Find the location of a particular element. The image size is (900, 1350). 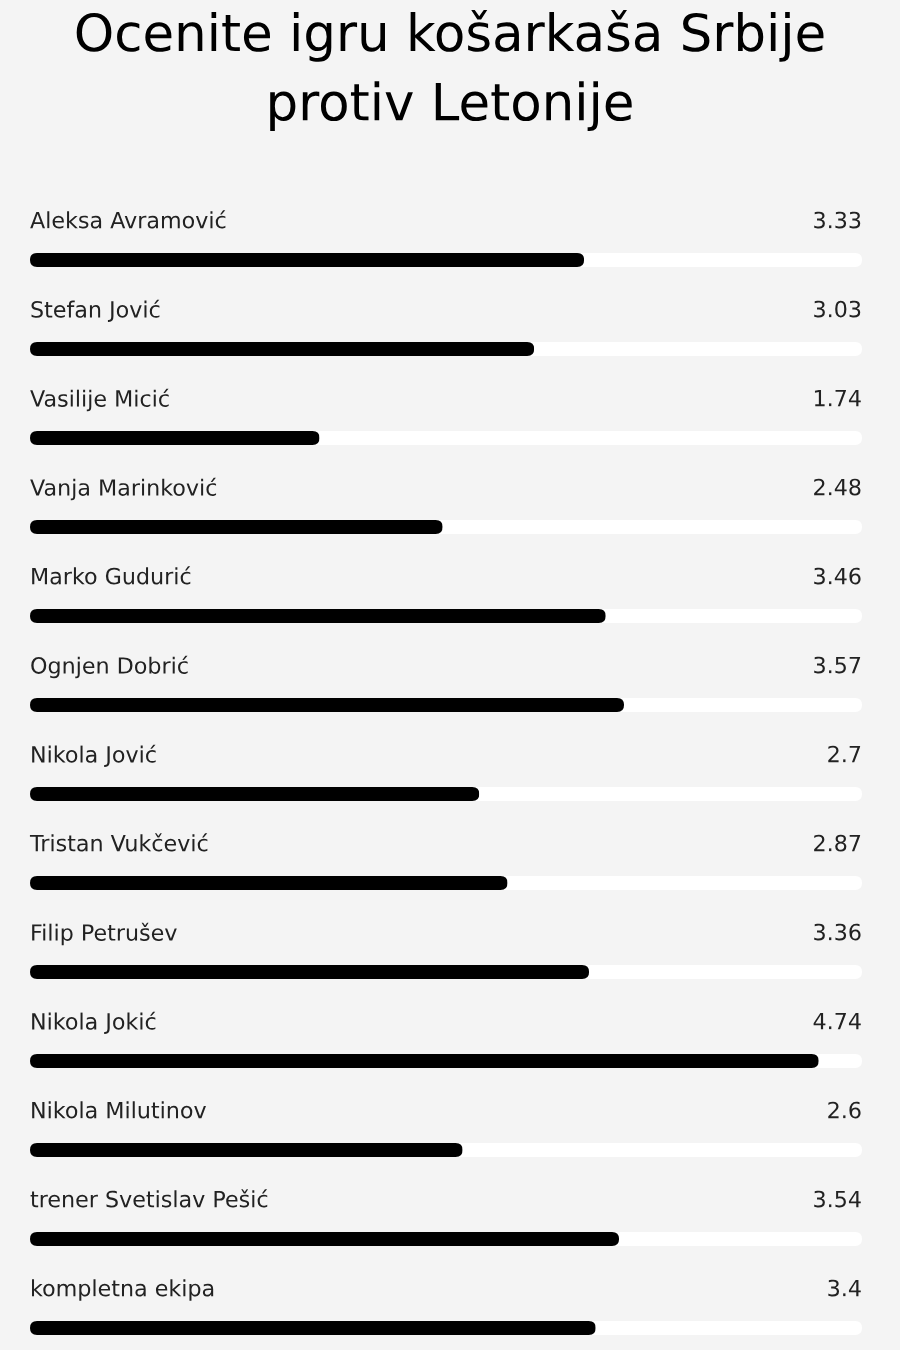

data-label: 3.54 is located at coordinates (837, 1199).